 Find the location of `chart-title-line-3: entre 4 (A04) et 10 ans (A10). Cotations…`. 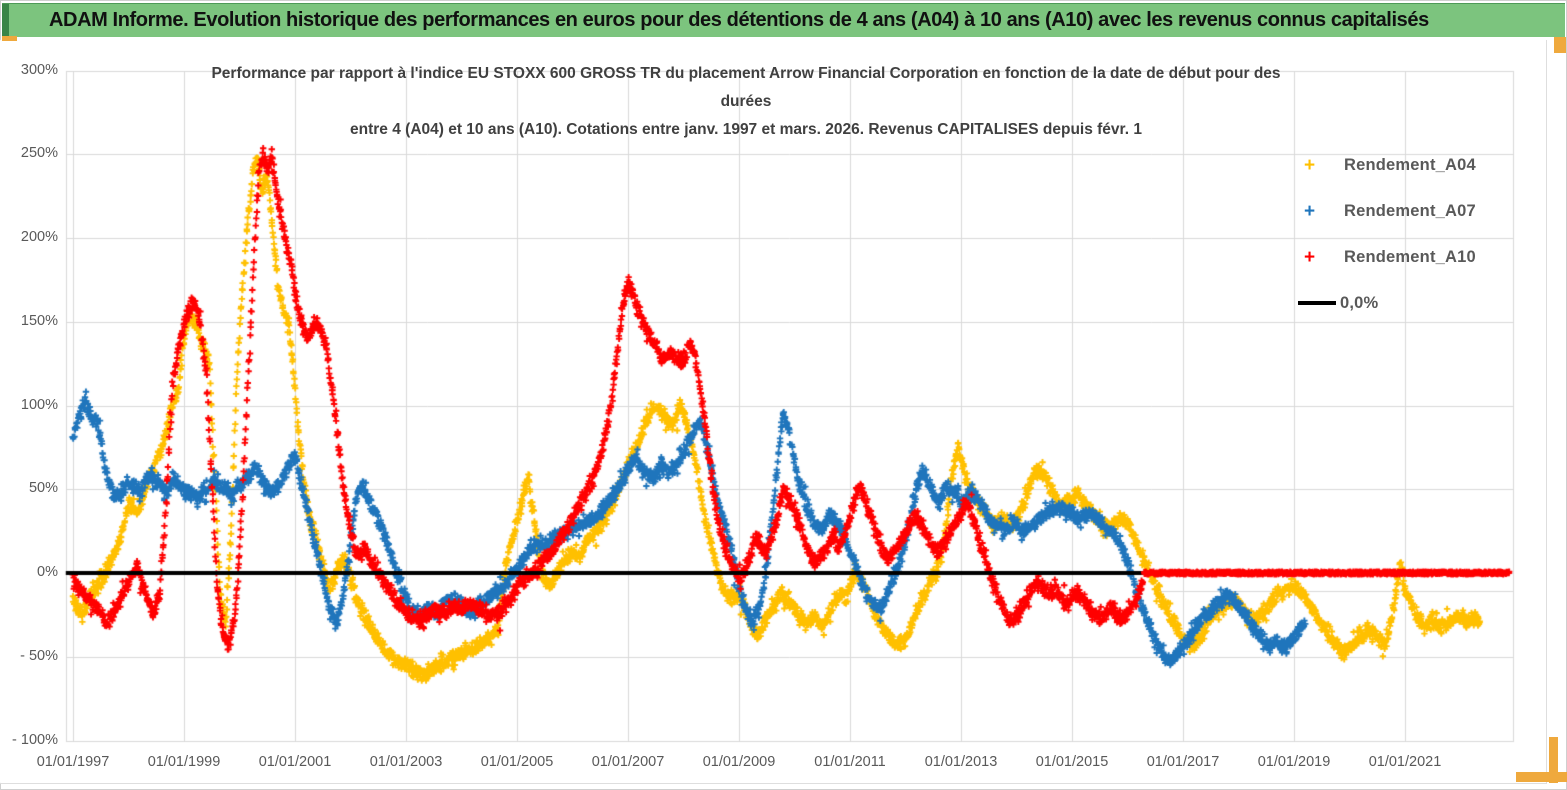

chart-title-line-3: entre 4 (A04) et 10 ans (A10). Cotations… is located at coordinates (746, 129).